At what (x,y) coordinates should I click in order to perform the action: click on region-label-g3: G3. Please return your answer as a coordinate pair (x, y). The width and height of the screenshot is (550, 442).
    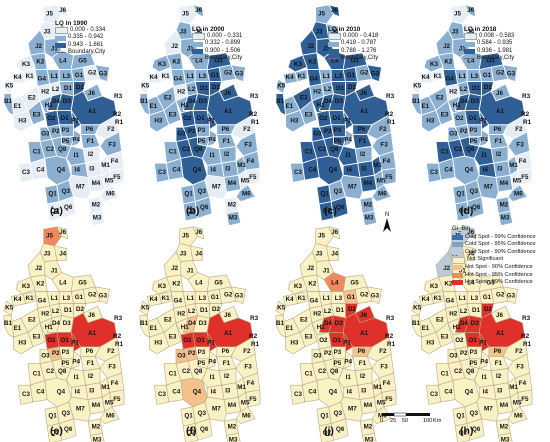
    Looking at the image, I should click on (239, 296).